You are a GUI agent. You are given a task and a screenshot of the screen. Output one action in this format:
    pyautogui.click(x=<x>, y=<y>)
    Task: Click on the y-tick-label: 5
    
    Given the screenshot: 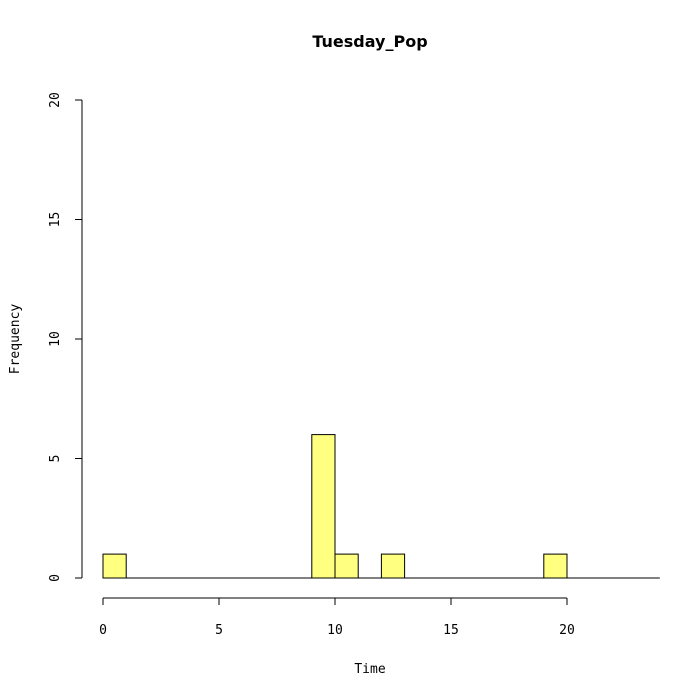 What is the action you would take?
    pyautogui.click(x=55, y=459)
    